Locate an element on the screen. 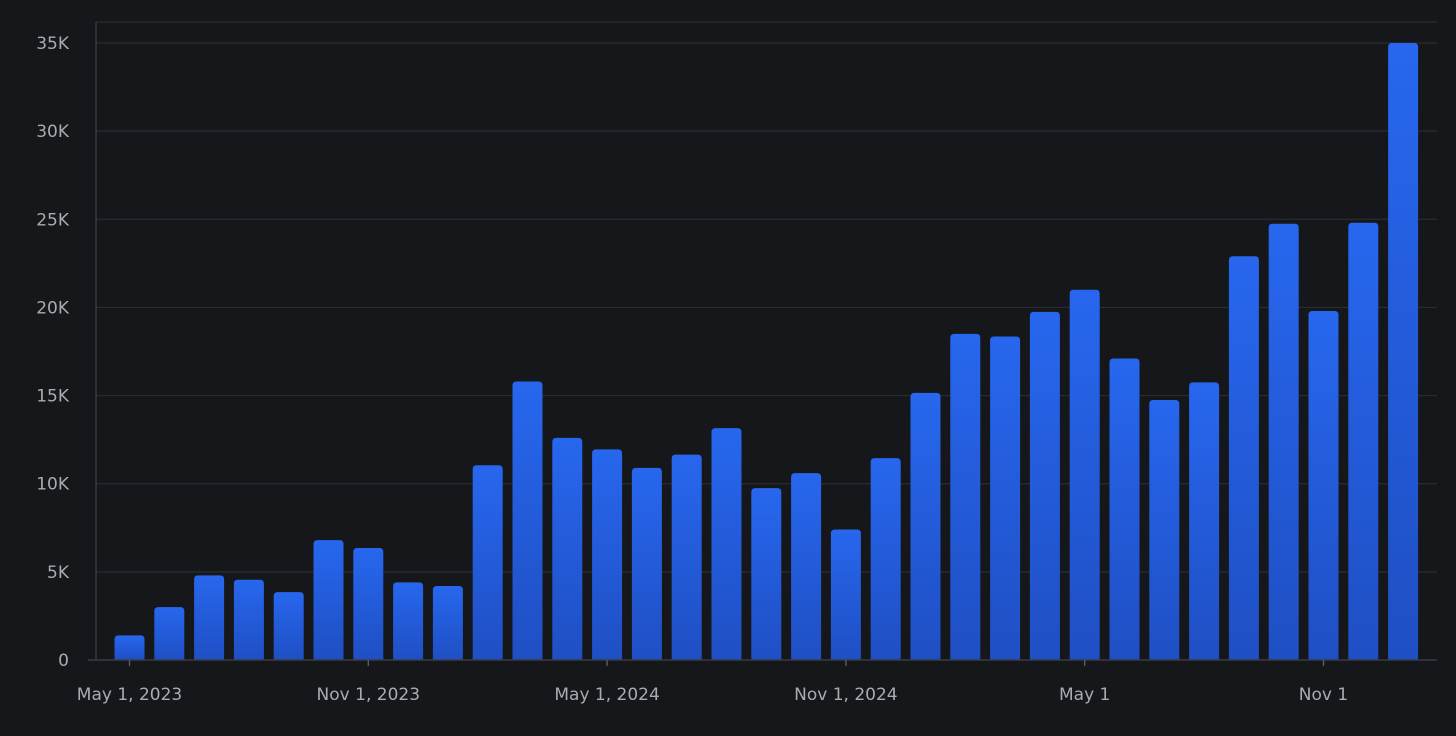 The width and height of the screenshot is (1456, 736). x-tick-label: Nov 1, 2024 is located at coordinates (845, 695).